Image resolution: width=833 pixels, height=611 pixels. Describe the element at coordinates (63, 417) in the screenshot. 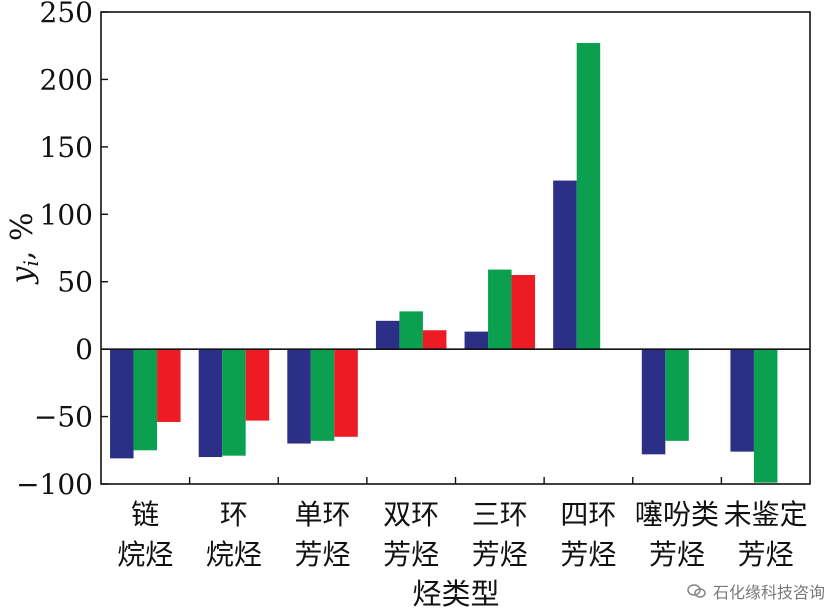

I see `y-tick-label: −50` at that location.